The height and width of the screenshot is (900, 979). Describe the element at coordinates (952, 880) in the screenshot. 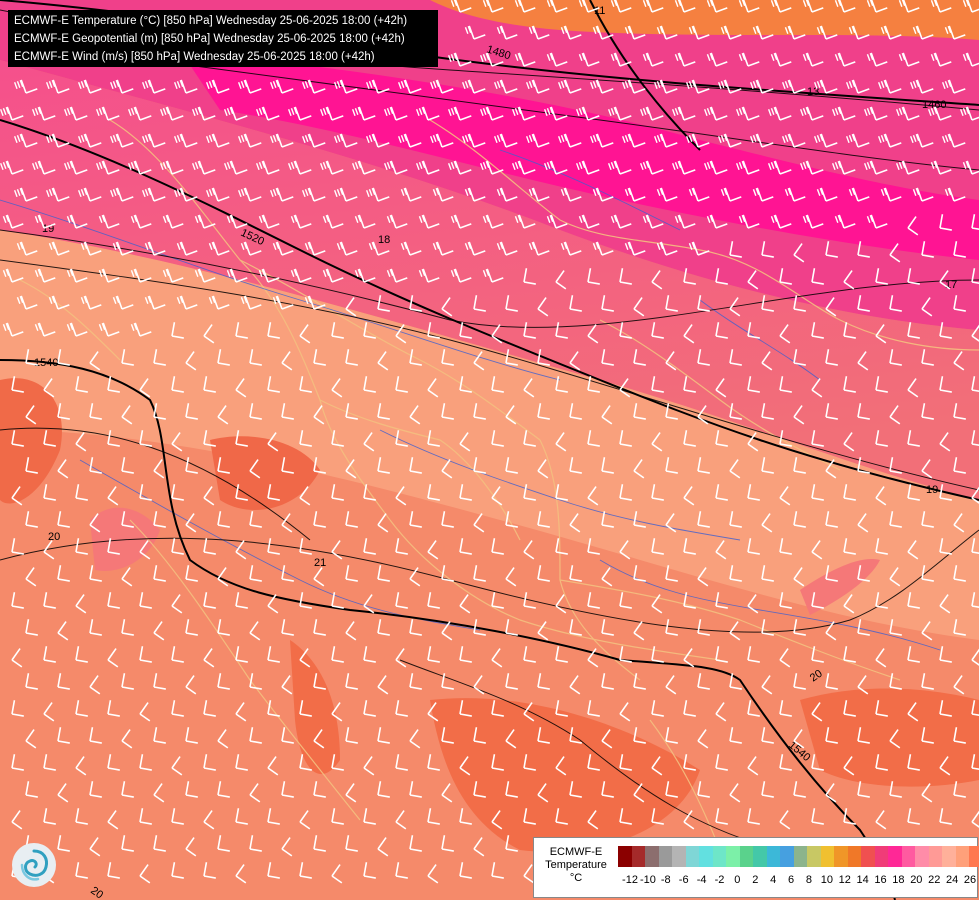

I see `legend-tick: 24` at that location.